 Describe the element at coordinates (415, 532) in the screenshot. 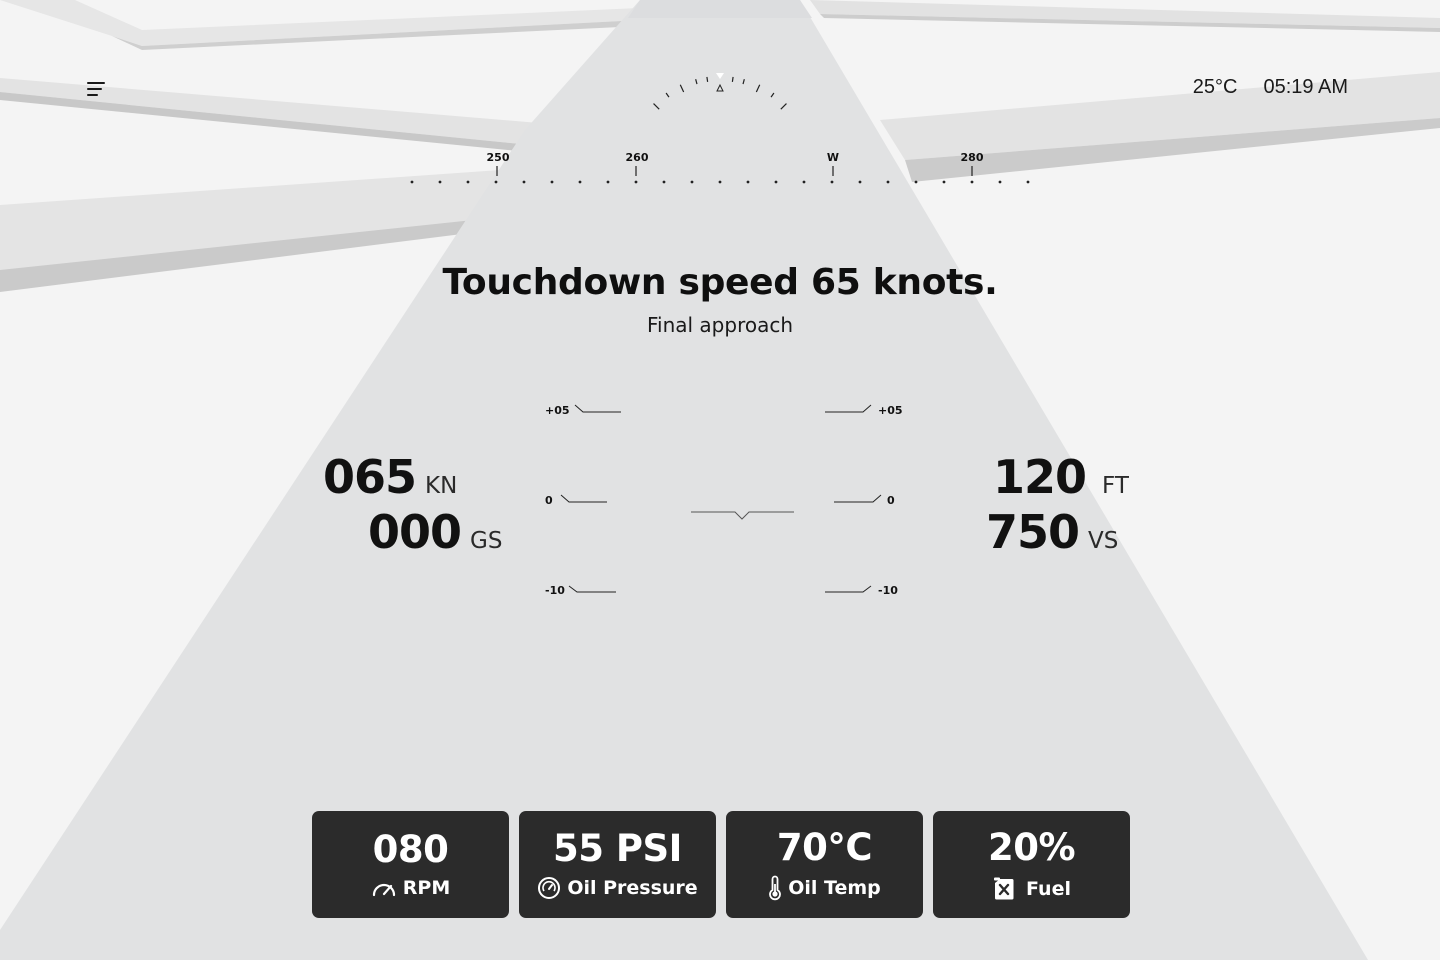

I see `groundspeed-value: 000` at that location.